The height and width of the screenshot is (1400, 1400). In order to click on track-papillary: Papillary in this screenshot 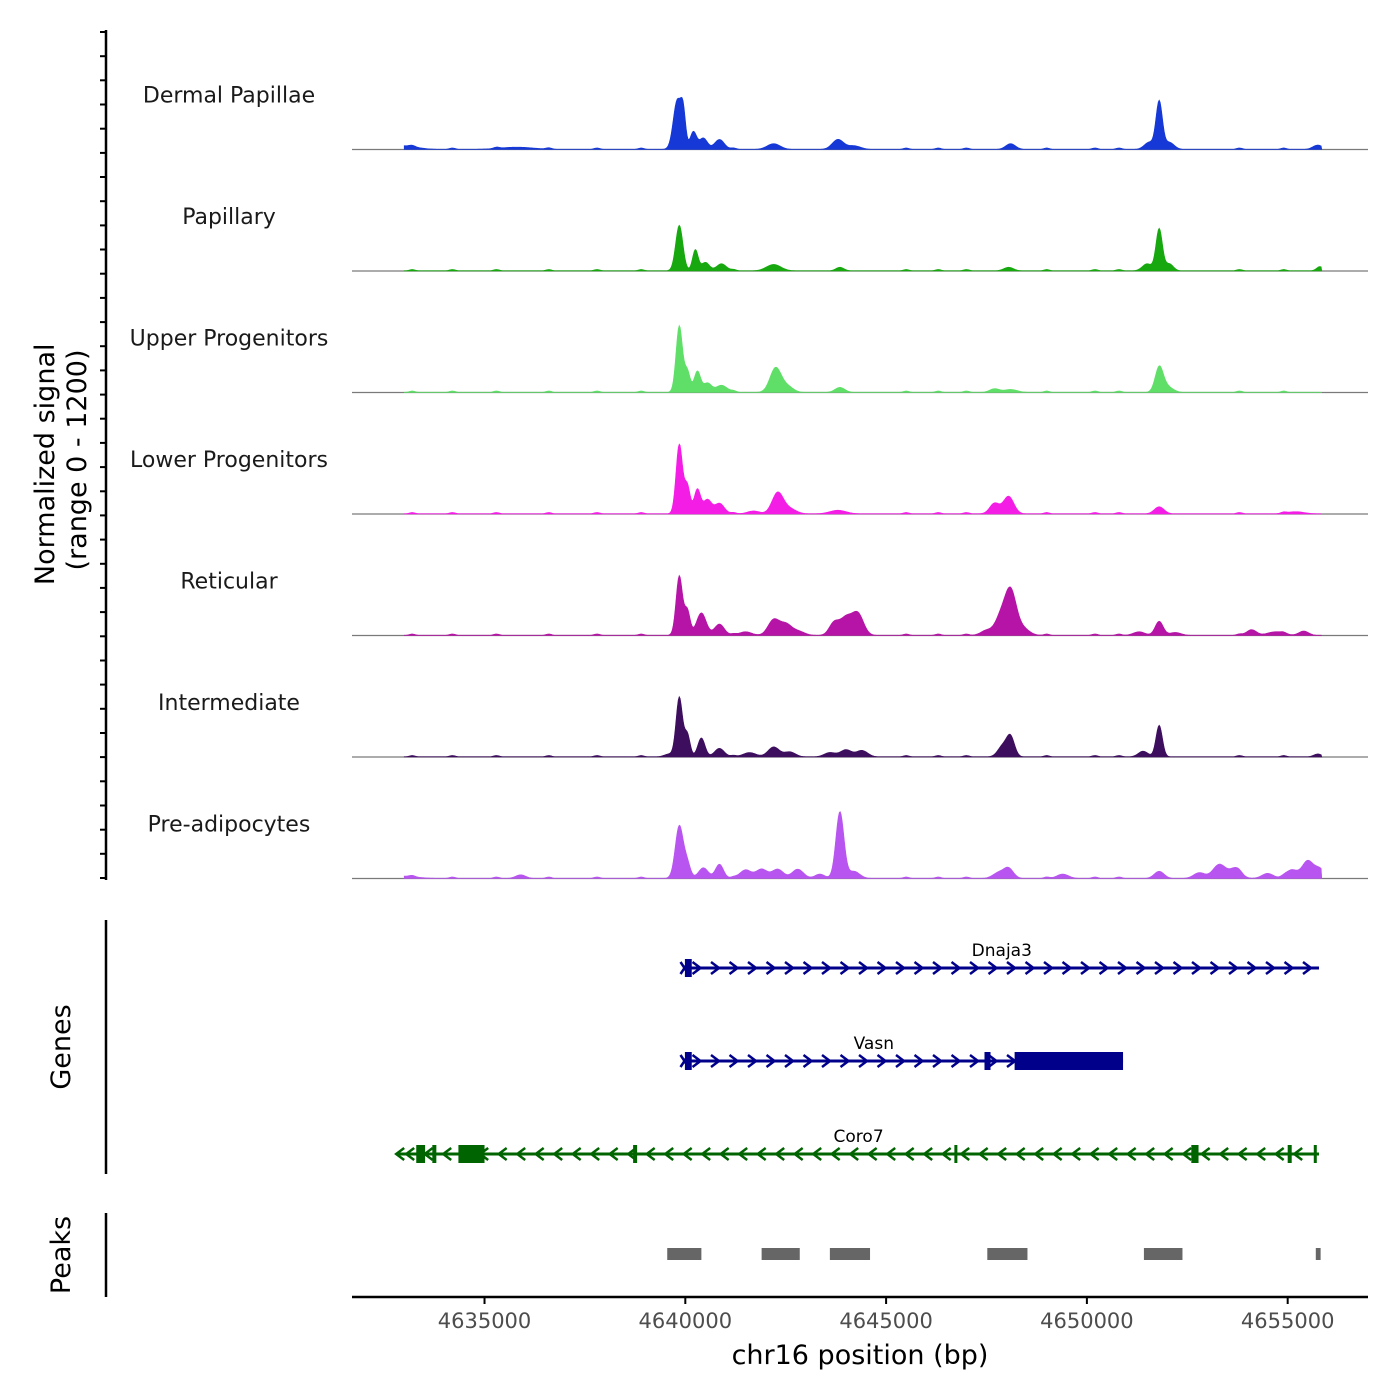, I will do `click(775, 238)`.